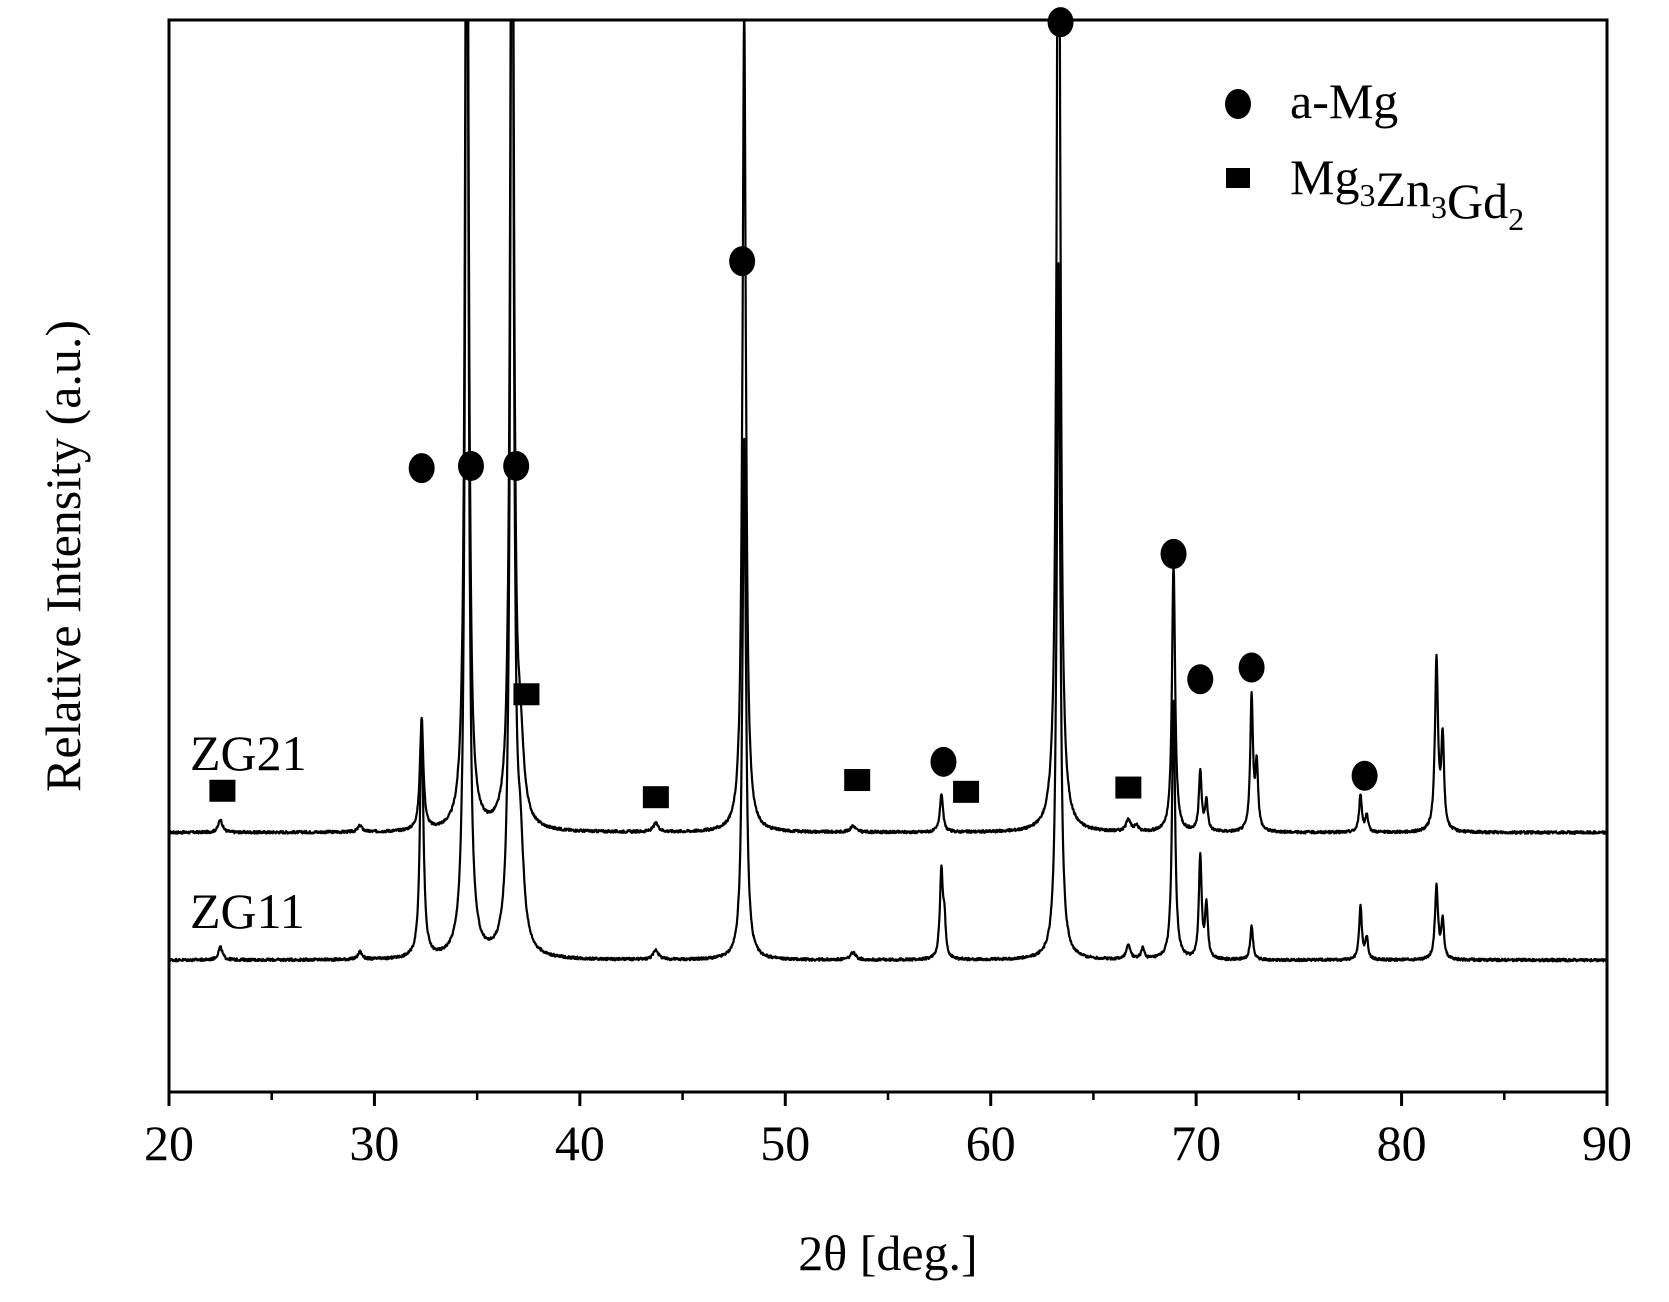  What do you see at coordinates (169, 1143) in the screenshot?
I see `x-tick-label: 20` at bounding box center [169, 1143].